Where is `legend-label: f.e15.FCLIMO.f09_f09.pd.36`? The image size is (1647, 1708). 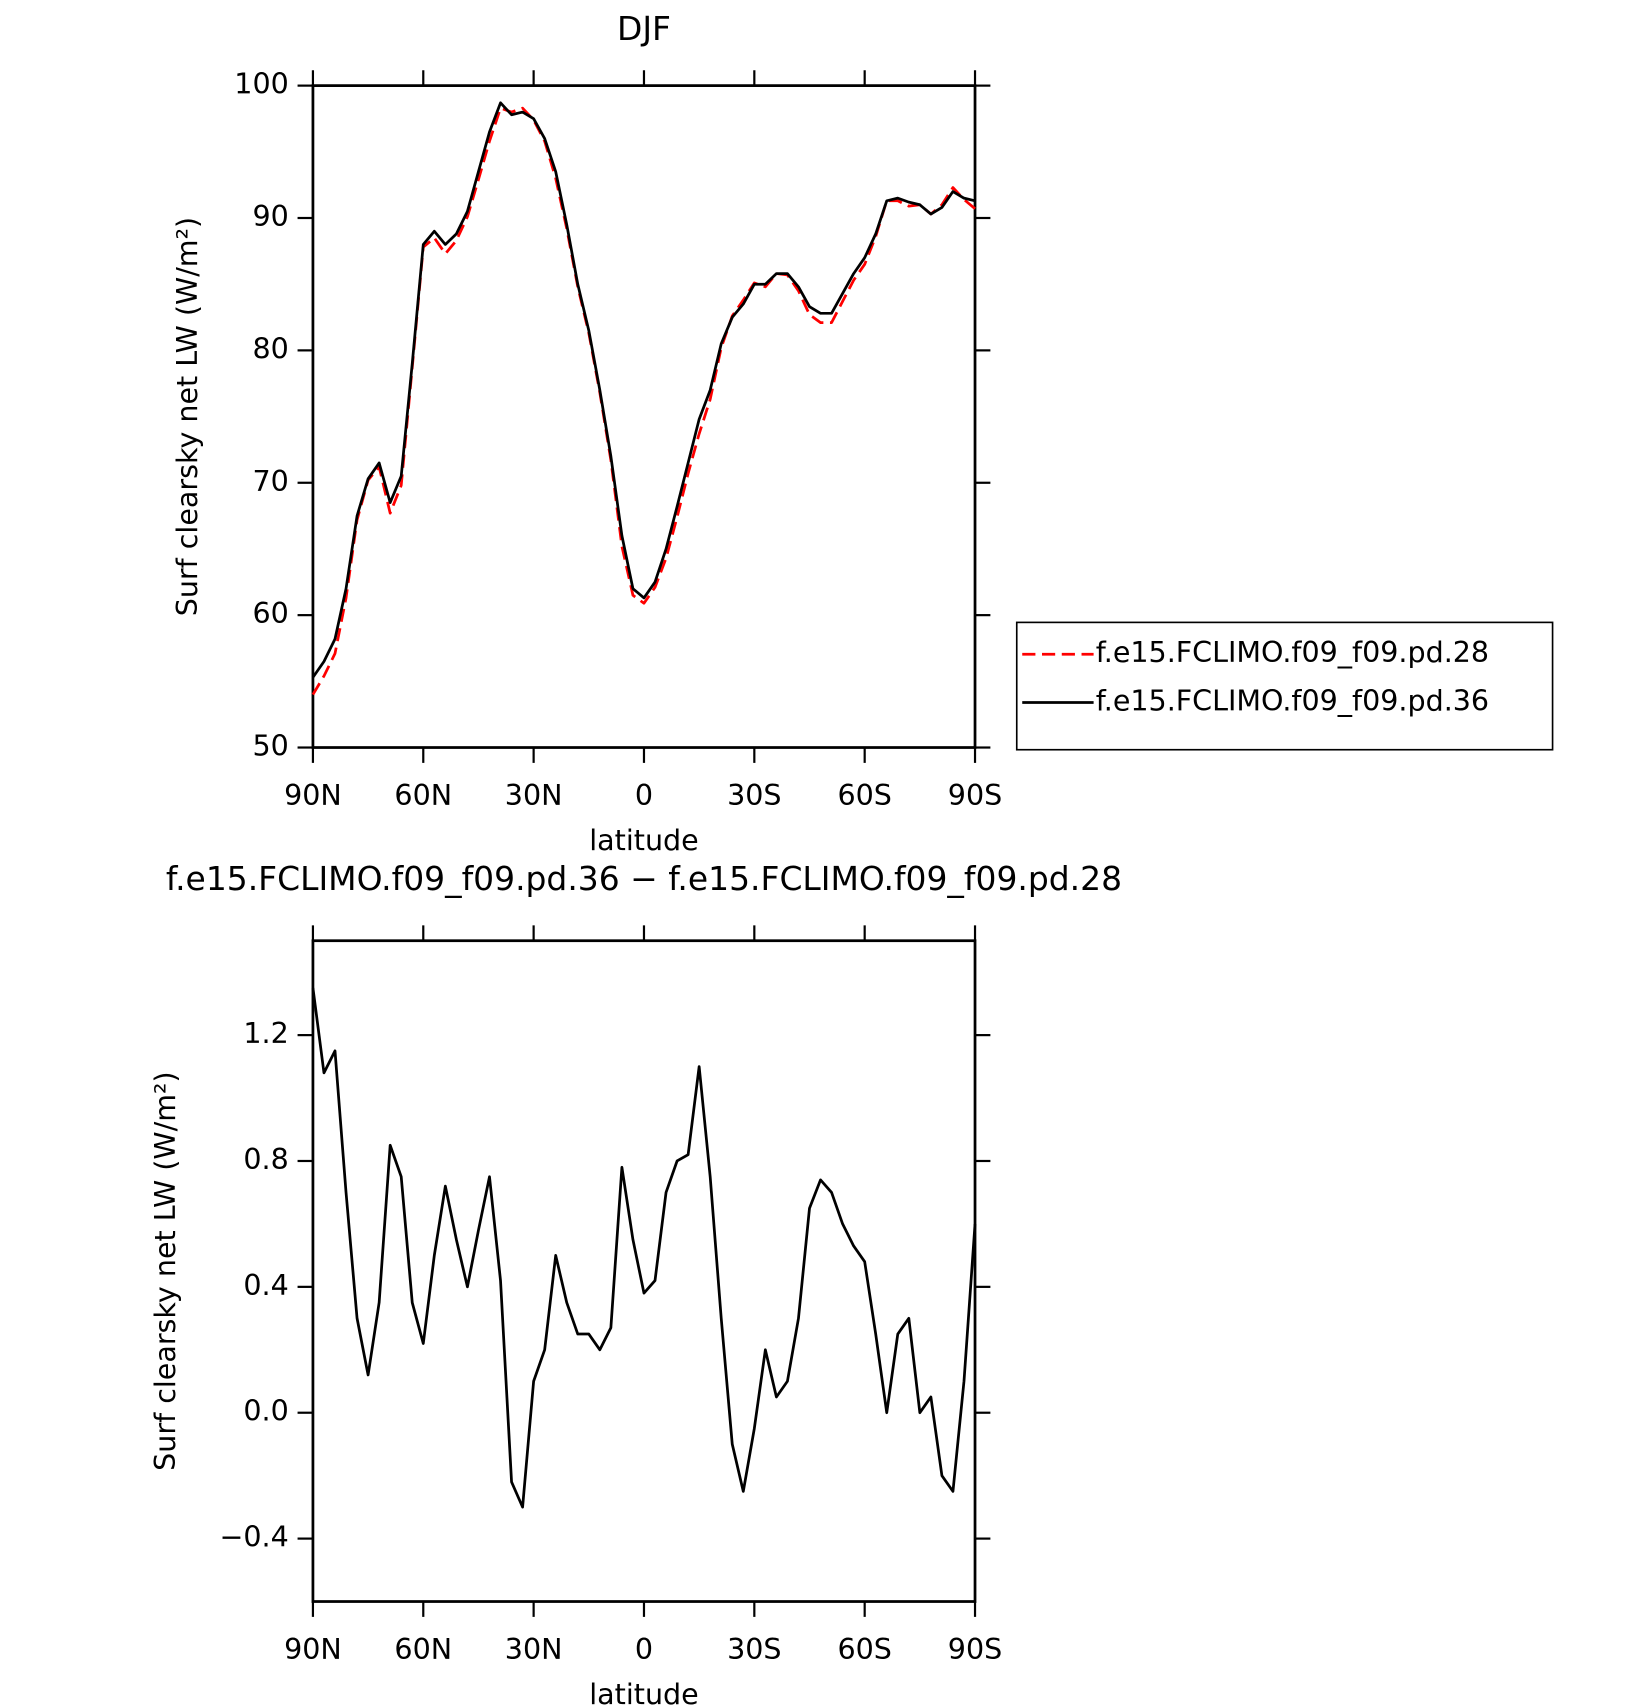 legend-label: f.e15.FCLIMO.f09_f09.pd.36 is located at coordinates (1292, 701).